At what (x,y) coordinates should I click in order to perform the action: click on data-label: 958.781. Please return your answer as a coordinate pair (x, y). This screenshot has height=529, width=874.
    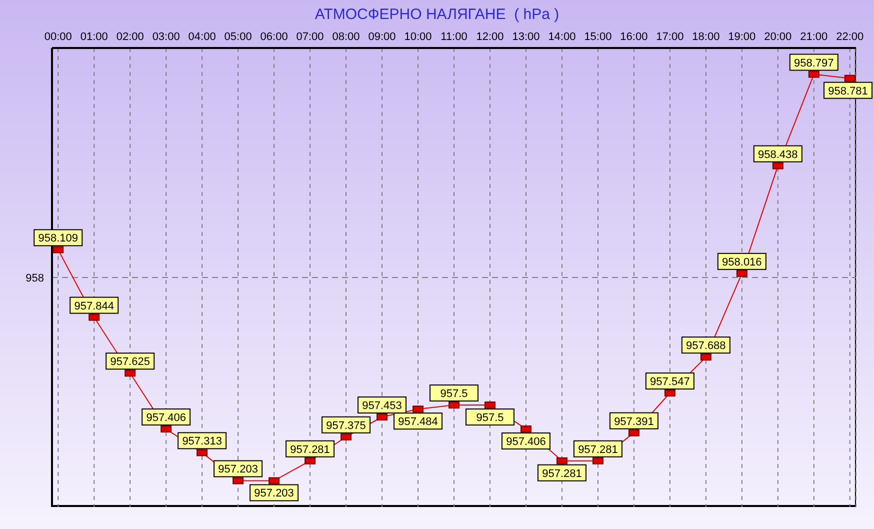
    Looking at the image, I should click on (848, 91).